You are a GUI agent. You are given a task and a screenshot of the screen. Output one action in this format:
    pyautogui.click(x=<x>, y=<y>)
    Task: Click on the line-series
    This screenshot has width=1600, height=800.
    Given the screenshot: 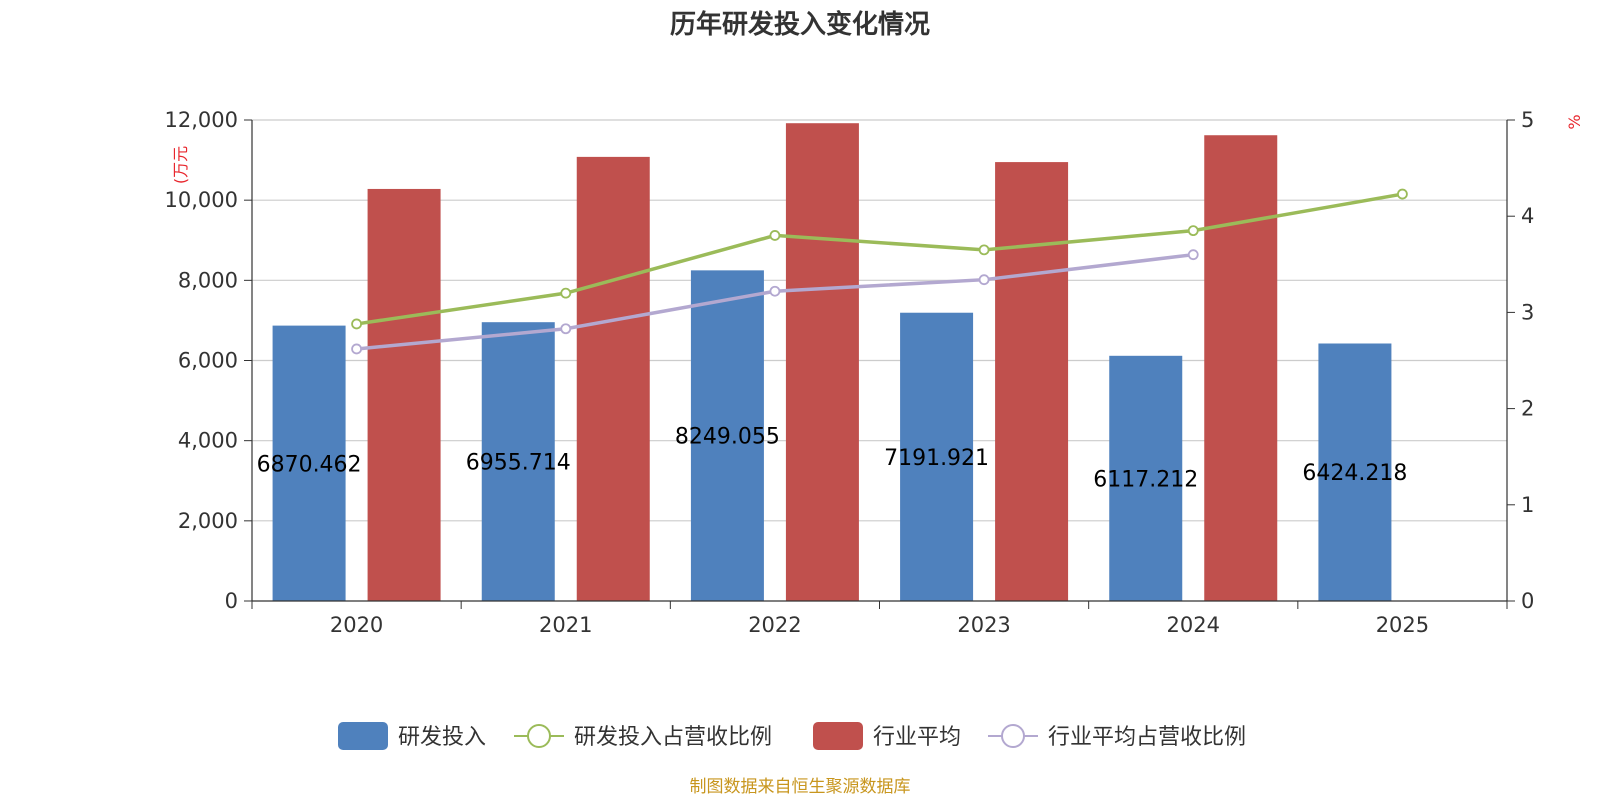 What is the action you would take?
    pyautogui.click(x=879, y=271)
    